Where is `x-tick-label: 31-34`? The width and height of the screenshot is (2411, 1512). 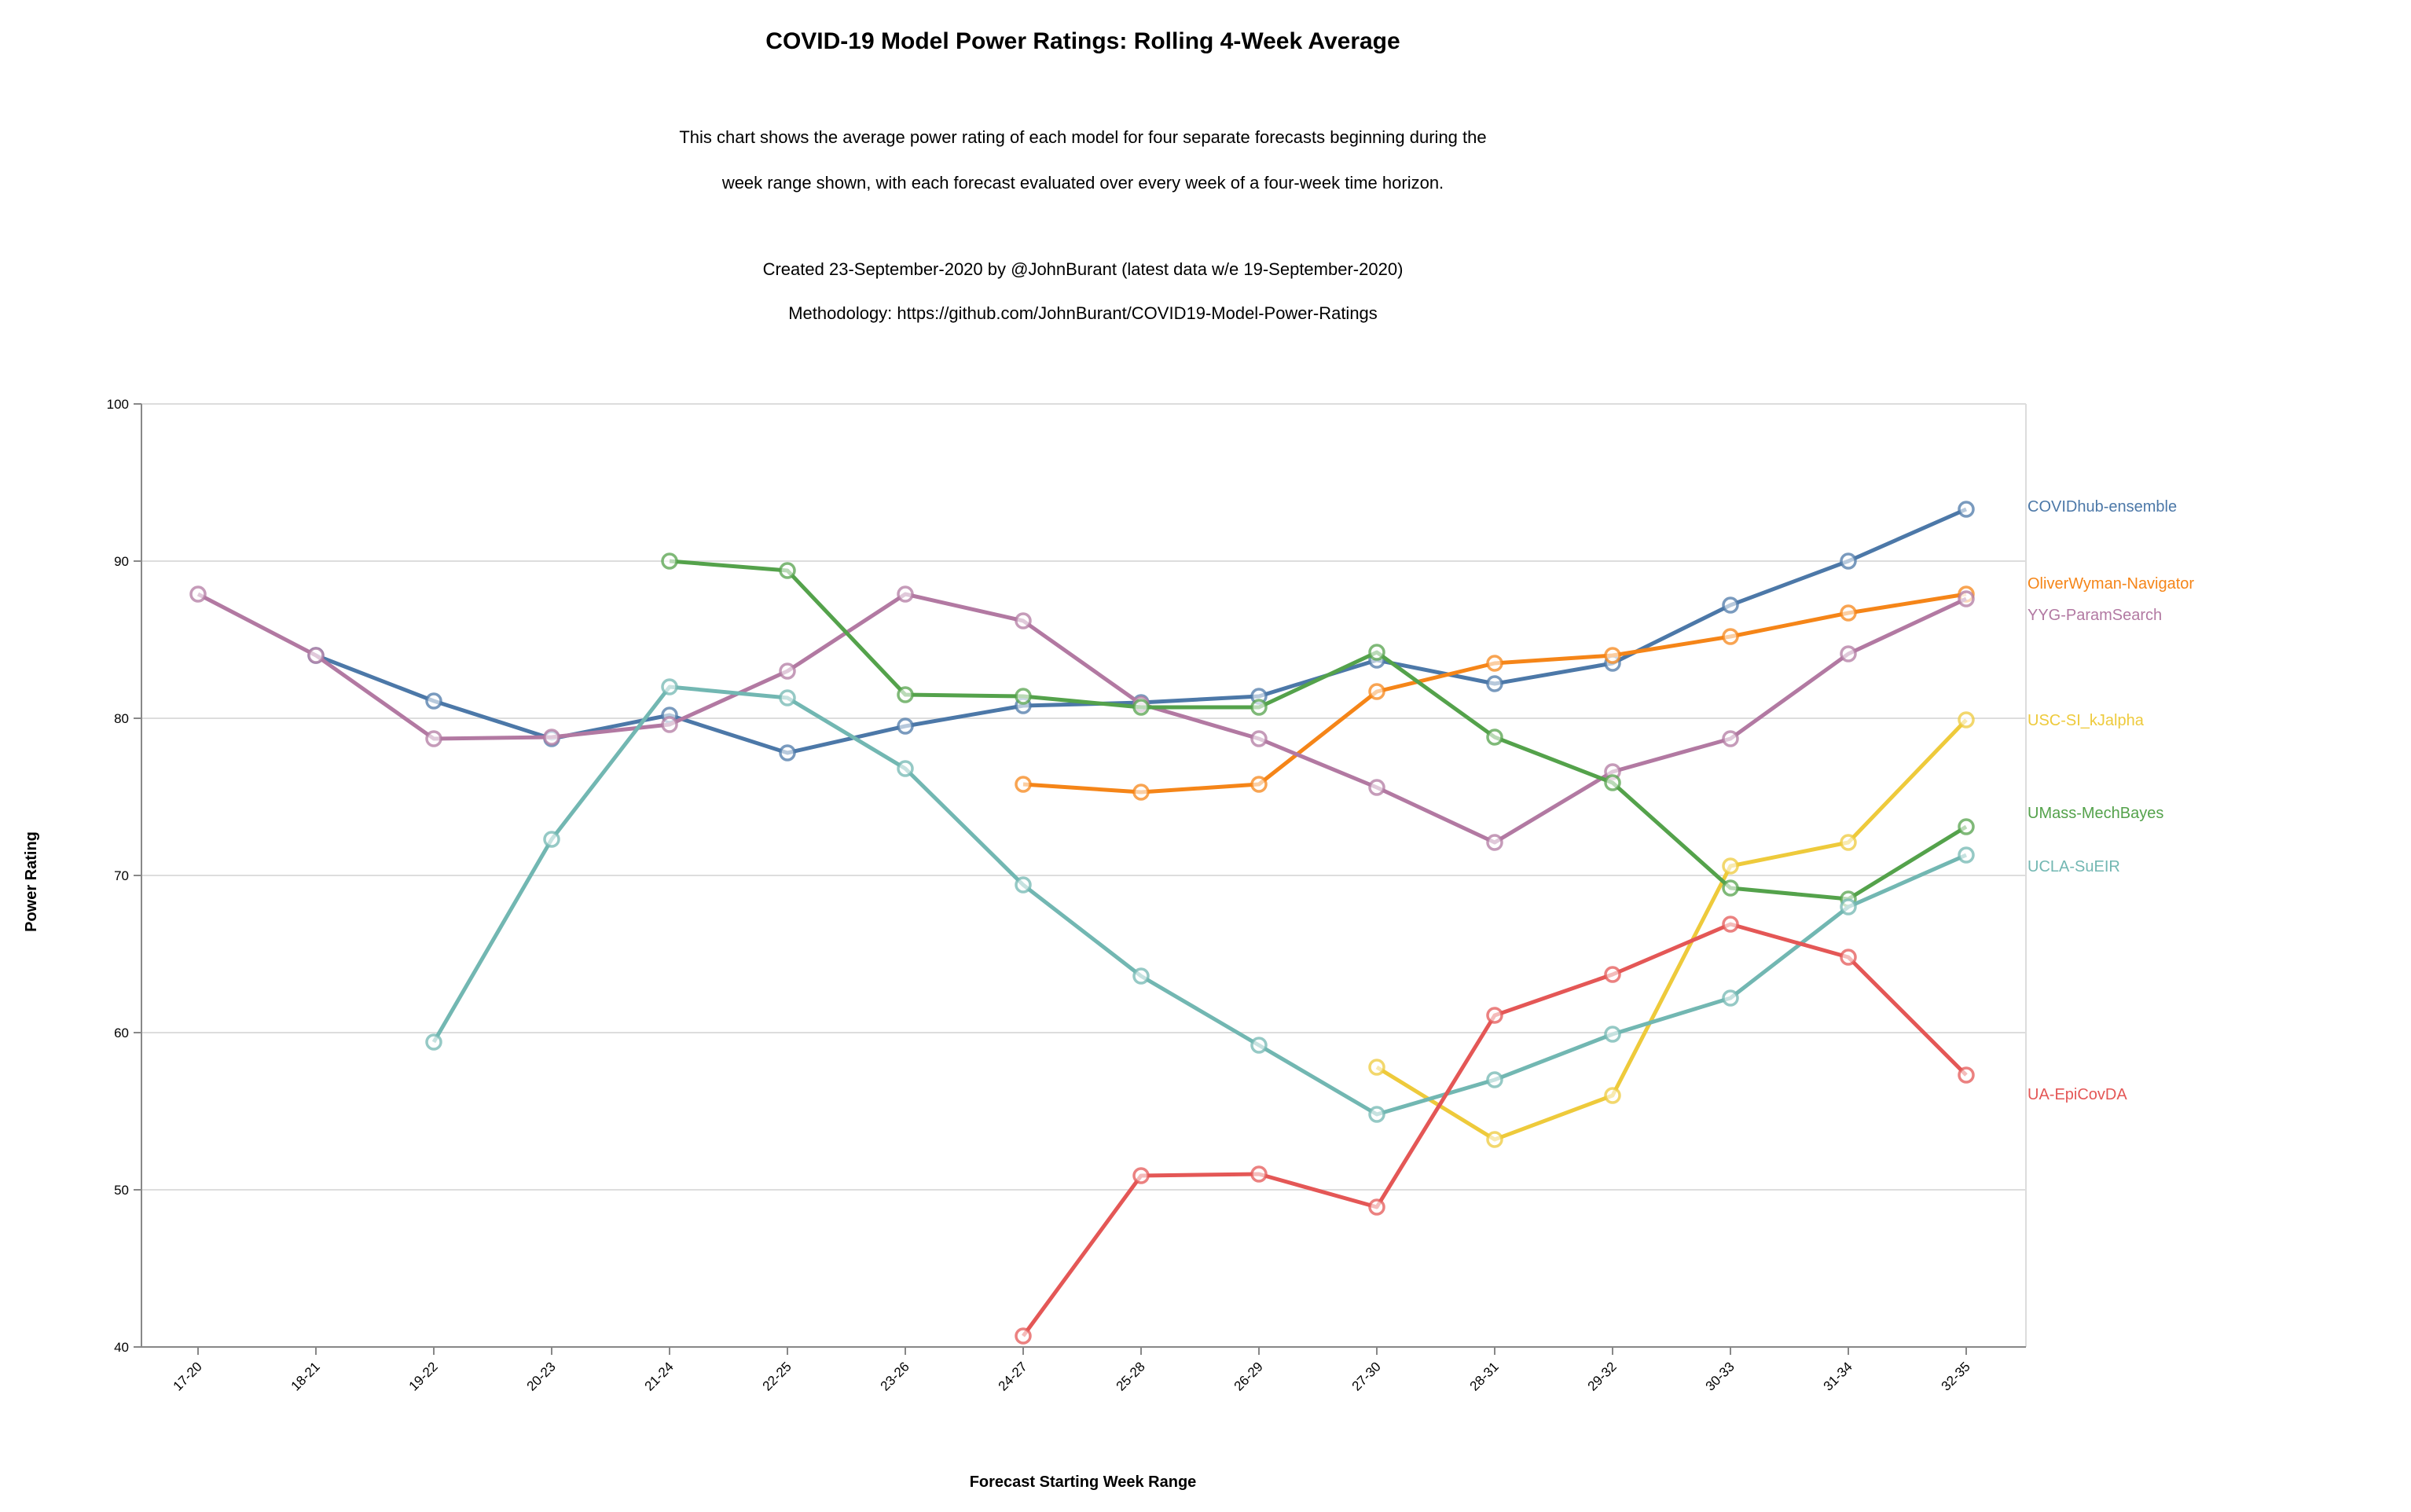 x-tick-label: 31-34 is located at coordinates (1838, 1376).